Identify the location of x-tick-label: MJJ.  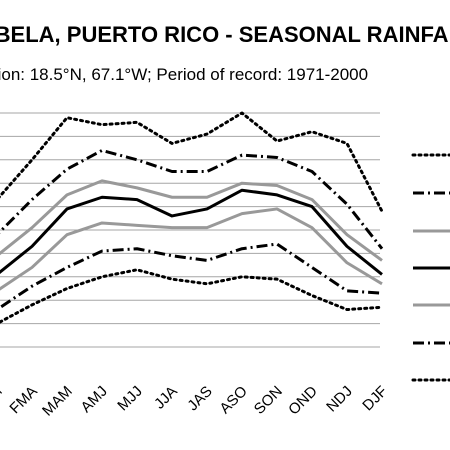
(129, 398).